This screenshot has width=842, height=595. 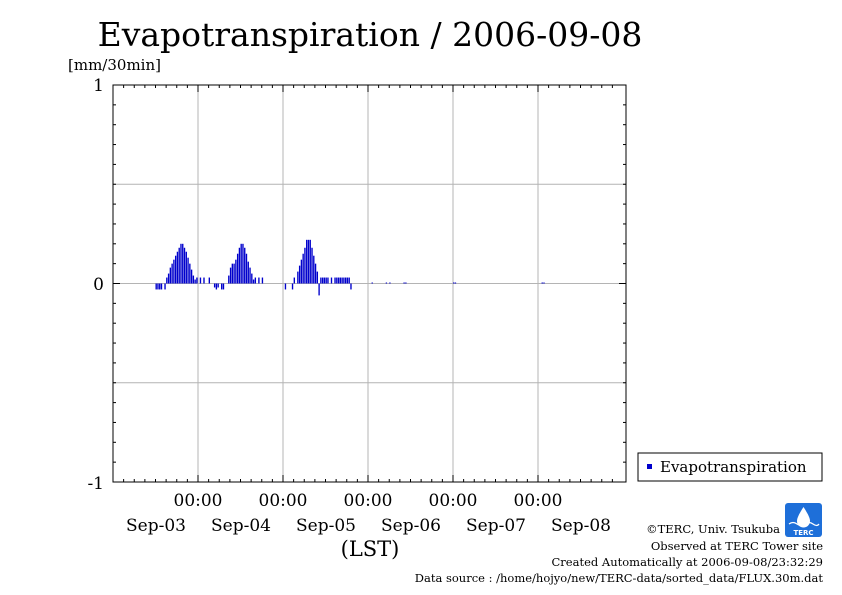 I want to click on observed-text: Observed at TERC Tower site, so click(x=737, y=546).